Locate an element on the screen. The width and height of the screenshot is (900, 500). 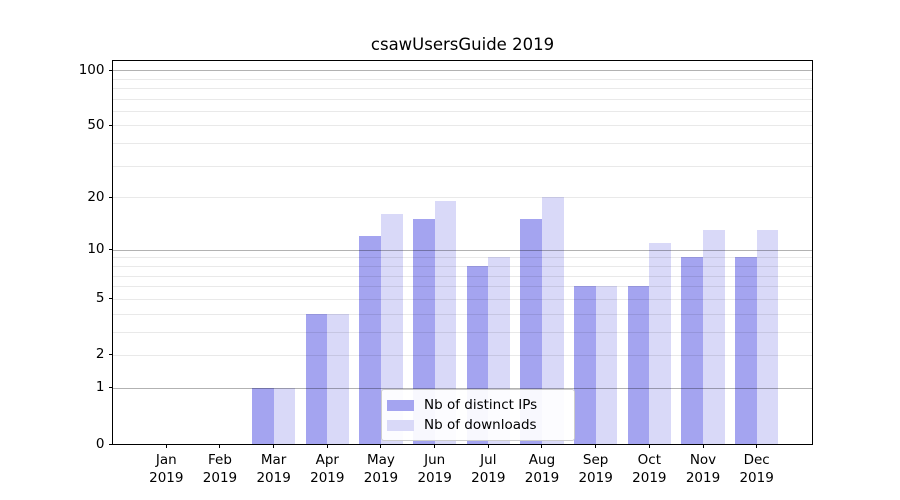
y-tick-label: 50 is located at coordinates (96, 124).